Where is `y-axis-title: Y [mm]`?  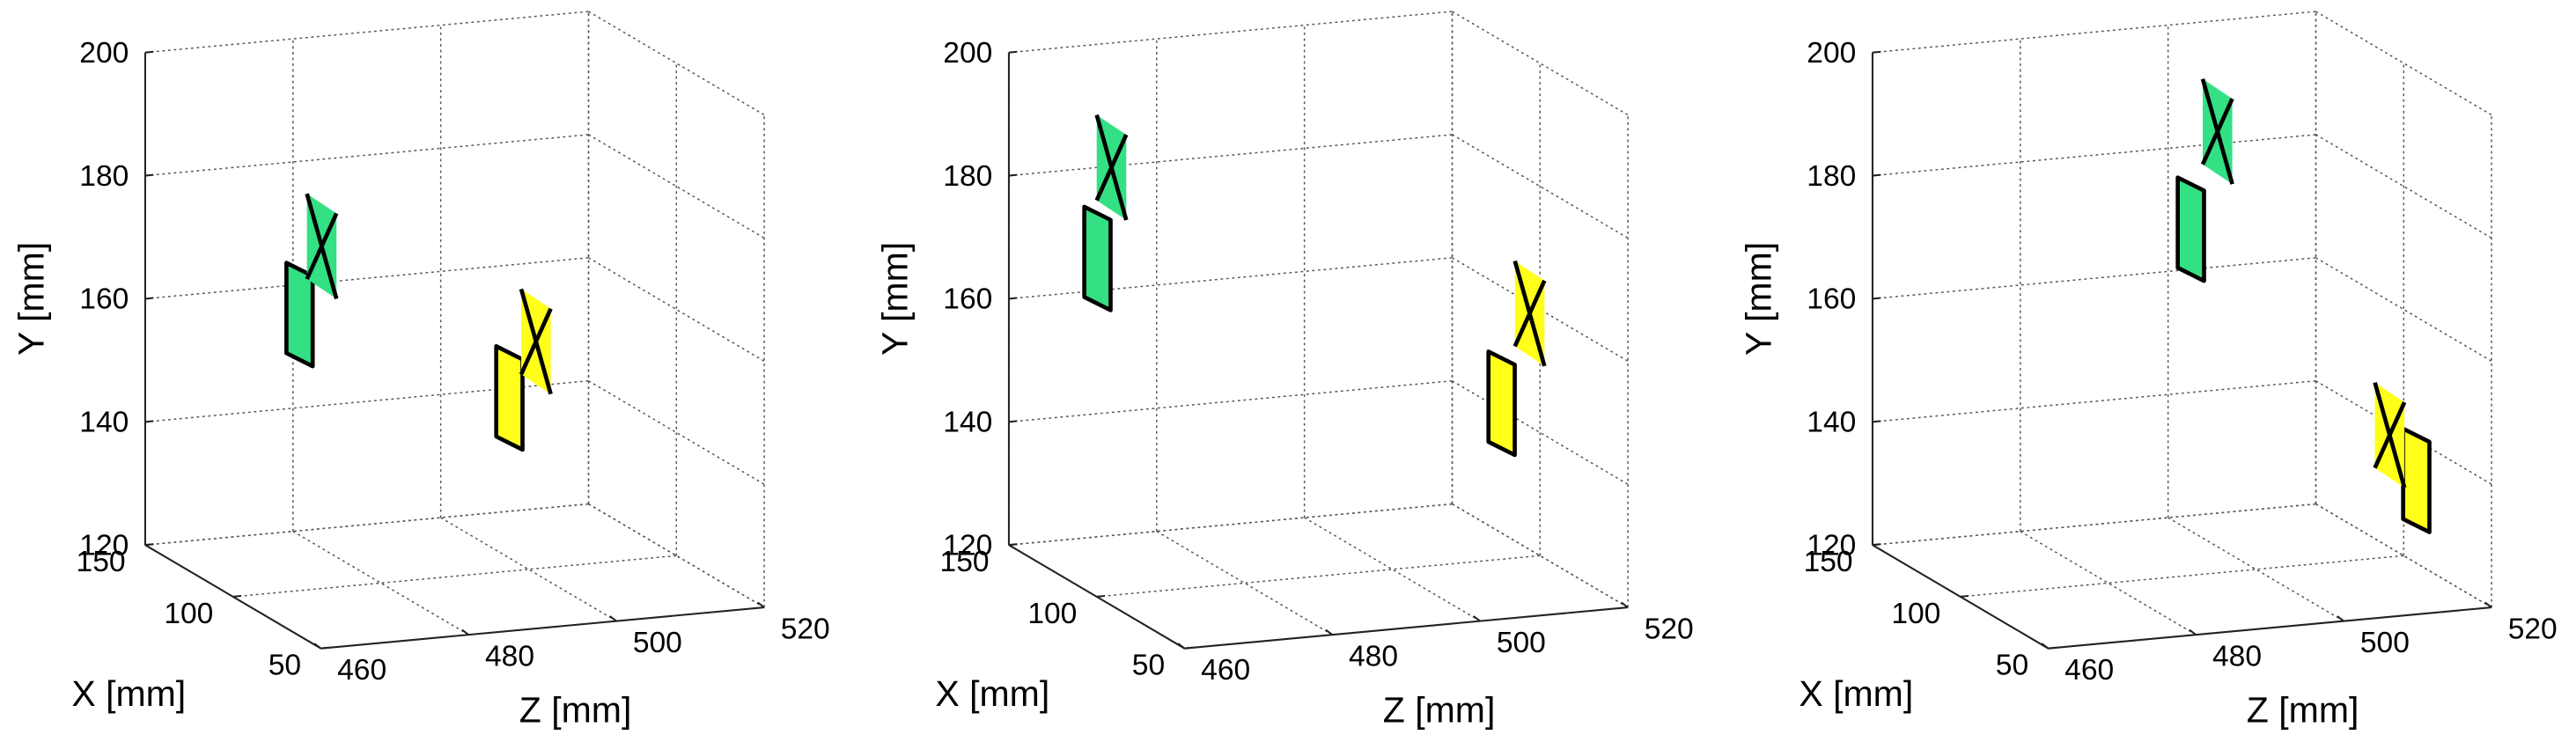
y-axis-title: Y [mm] is located at coordinates (895, 299).